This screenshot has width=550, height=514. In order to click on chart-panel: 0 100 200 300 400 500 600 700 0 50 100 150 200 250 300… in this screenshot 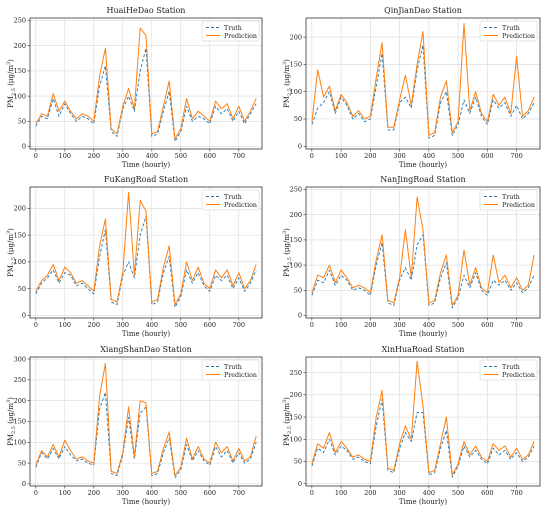, I will do `click(134, 425)`.